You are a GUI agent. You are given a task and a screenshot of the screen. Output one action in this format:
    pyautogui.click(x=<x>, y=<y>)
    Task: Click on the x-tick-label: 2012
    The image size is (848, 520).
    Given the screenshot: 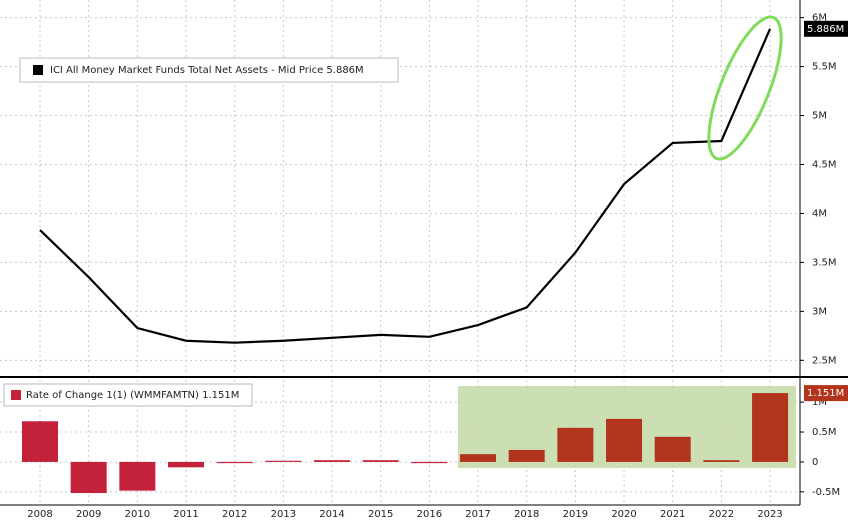 What is the action you would take?
    pyautogui.click(x=234, y=514)
    